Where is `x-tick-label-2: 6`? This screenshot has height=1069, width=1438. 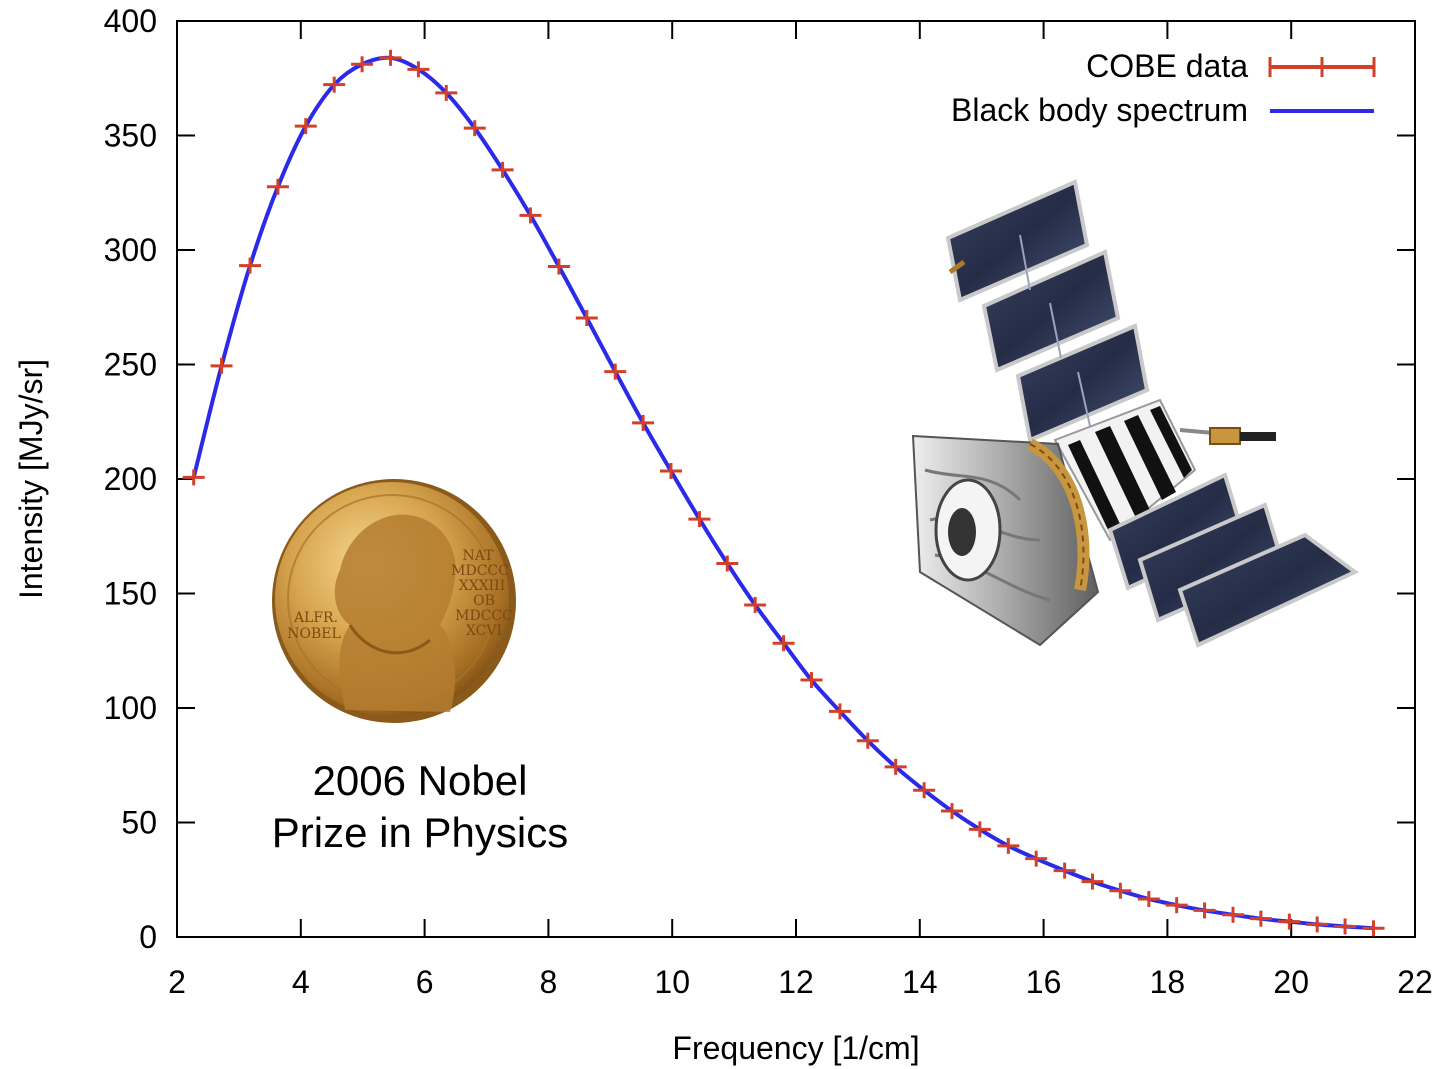 x-tick-label-2: 6 is located at coordinates (425, 982).